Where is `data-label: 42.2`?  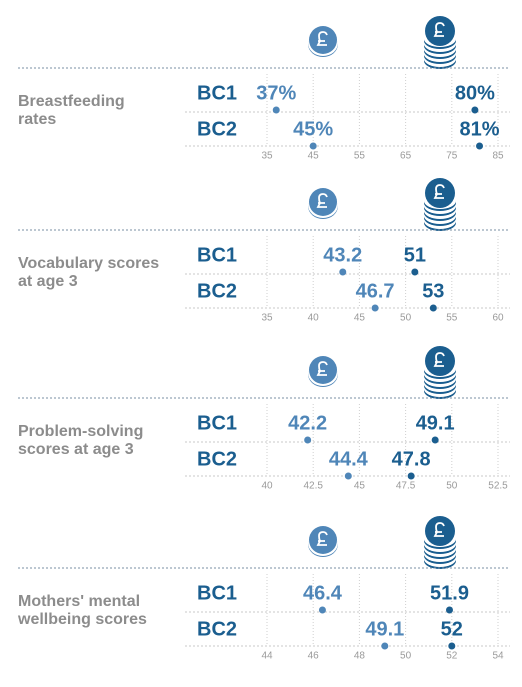
data-label: 42.2 is located at coordinates (307, 423).